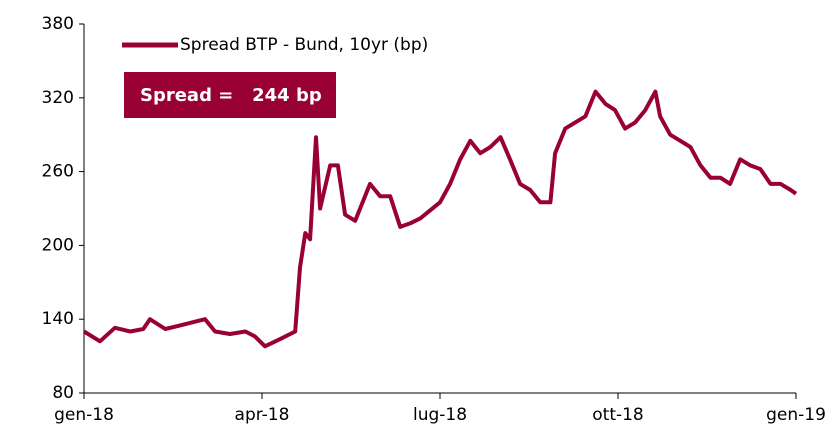  I want to click on y-tick-label: 140, so click(58, 319).